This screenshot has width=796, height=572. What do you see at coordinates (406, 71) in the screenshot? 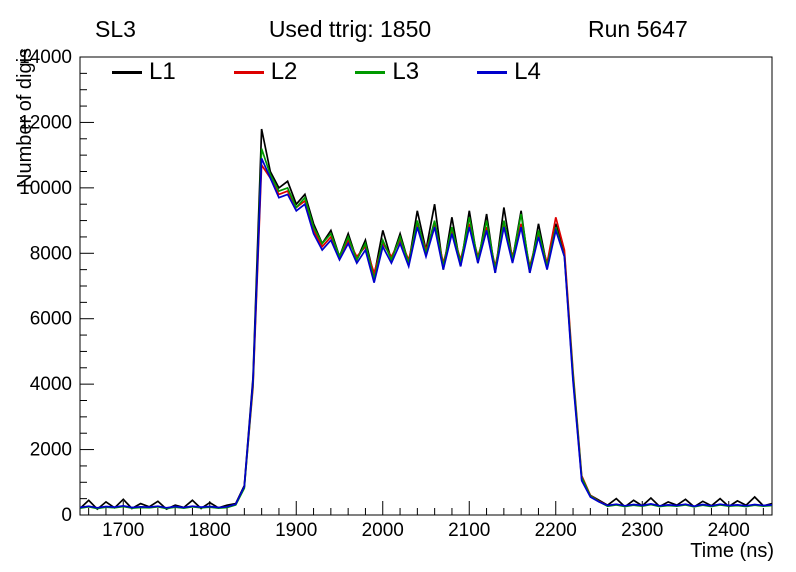
I see `legend-label-l3: L3` at bounding box center [406, 71].